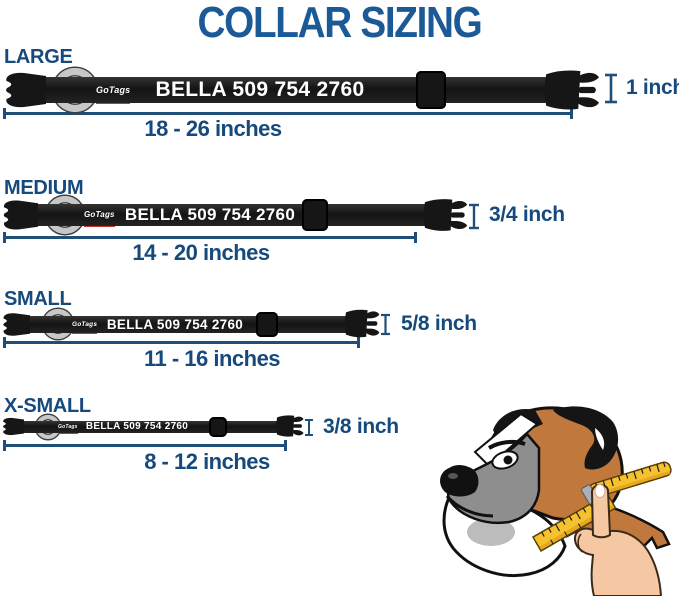 The width and height of the screenshot is (679, 596). I want to click on dog-measure-illustration, so click(556, 501).